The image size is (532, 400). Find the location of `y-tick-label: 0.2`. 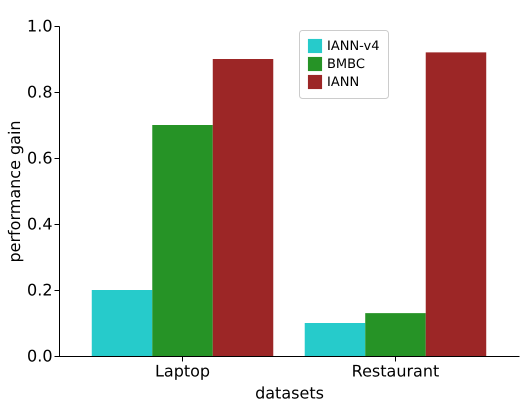

y-tick-label: 0.2 is located at coordinates (39, 290).